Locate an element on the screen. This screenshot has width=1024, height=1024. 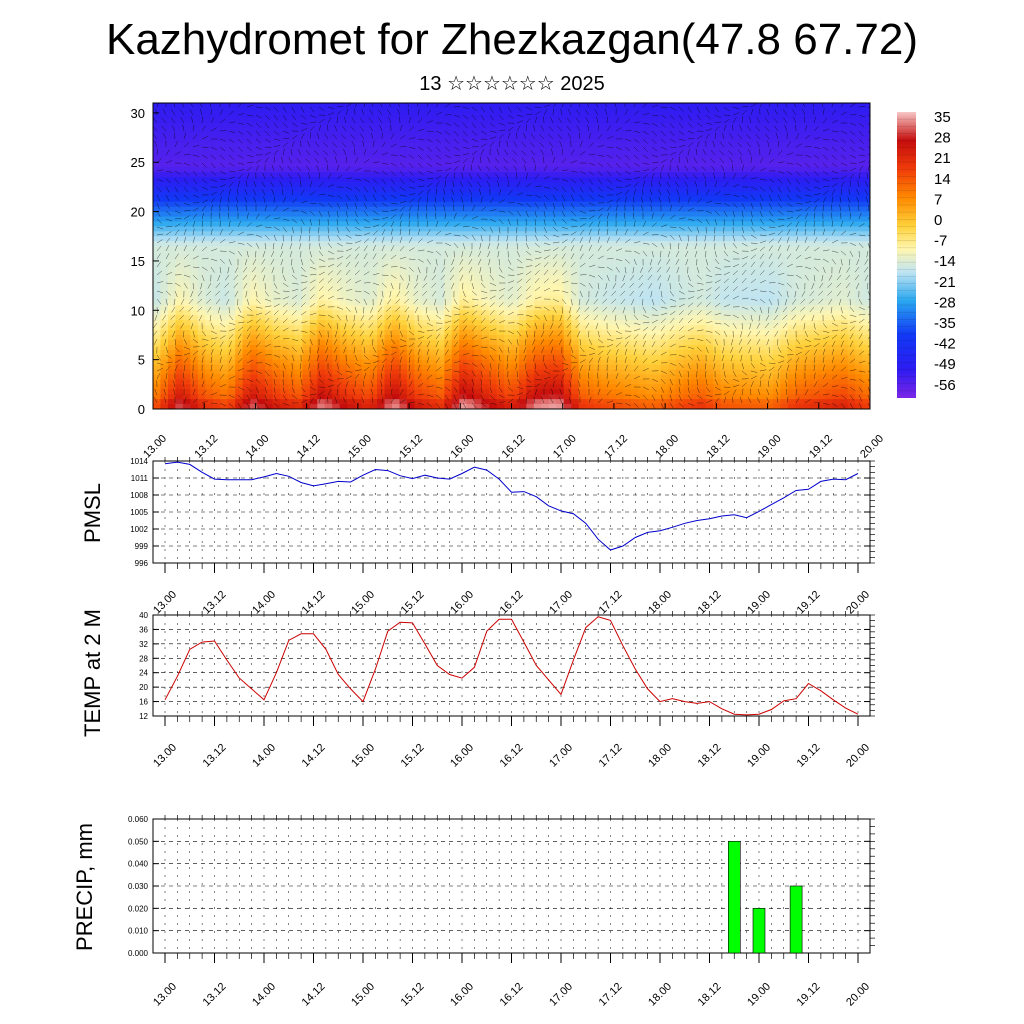
cross-section-y-axis: 0 5 10 15 20 25 30 is located at coordinates (145, 261).